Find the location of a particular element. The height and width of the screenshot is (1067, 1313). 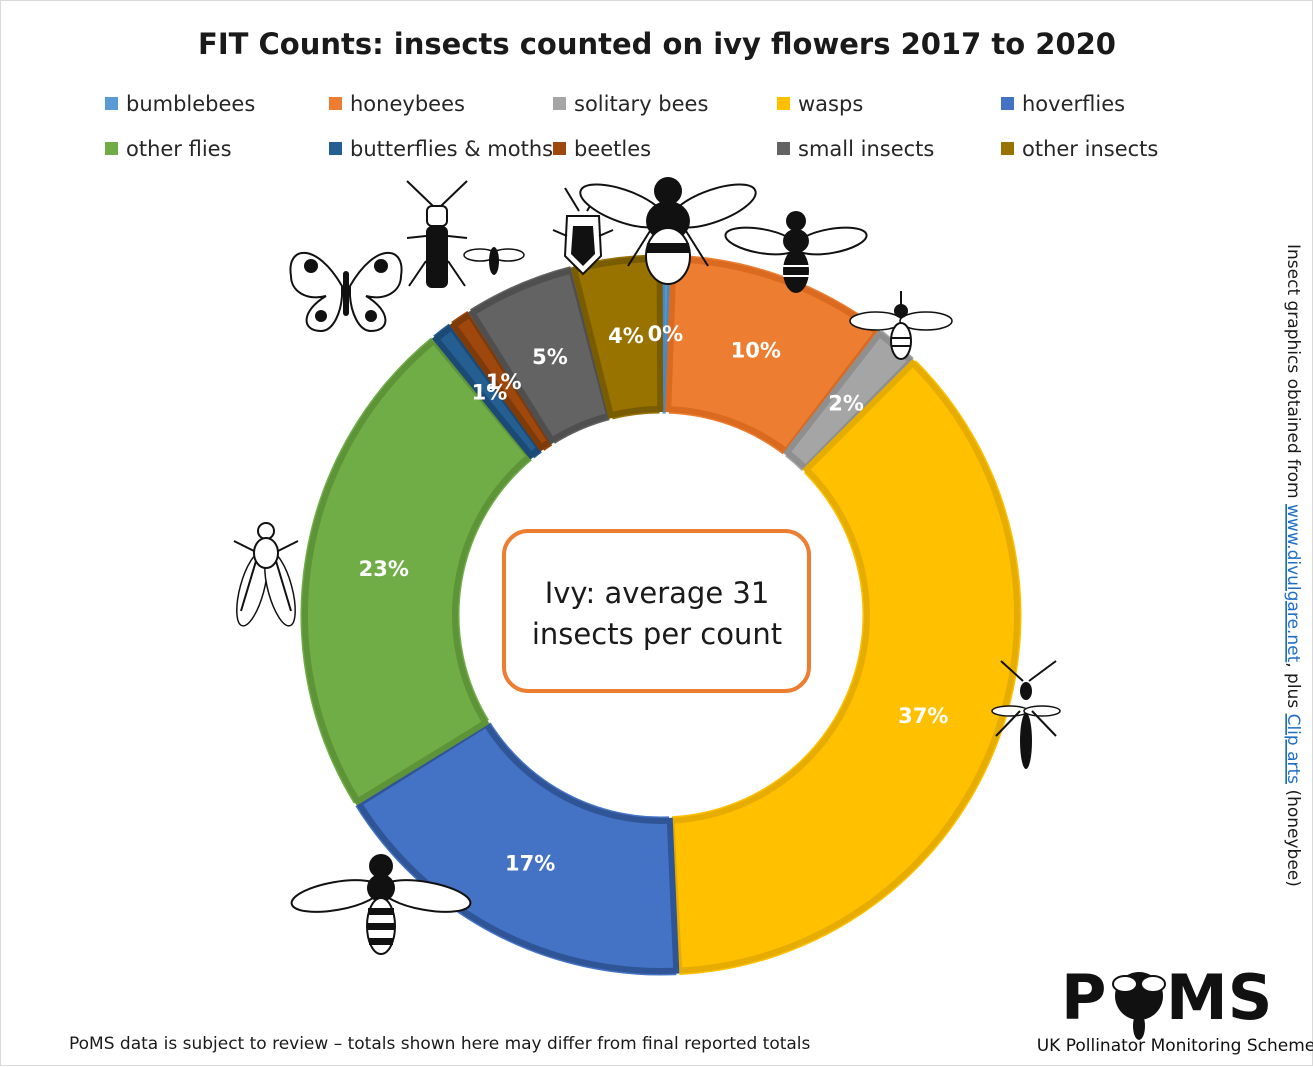

logo-subtitle: UK Pollinator Monitoring Scheme is located at coordinates (1175, 1046).